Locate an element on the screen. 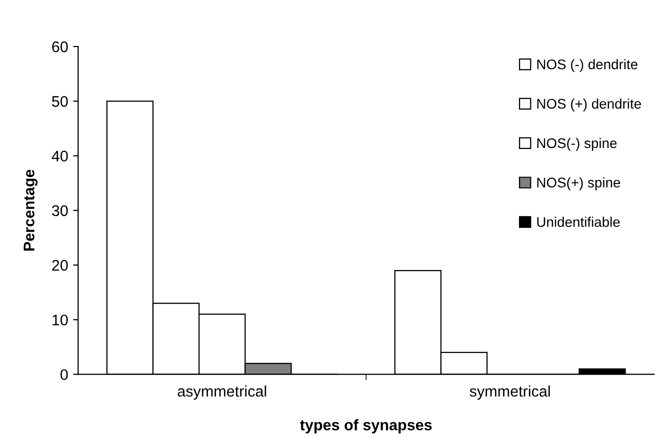 This screenshot has height=443, width=662. y-tick-label: 20 is located at coordinates (60, 265).